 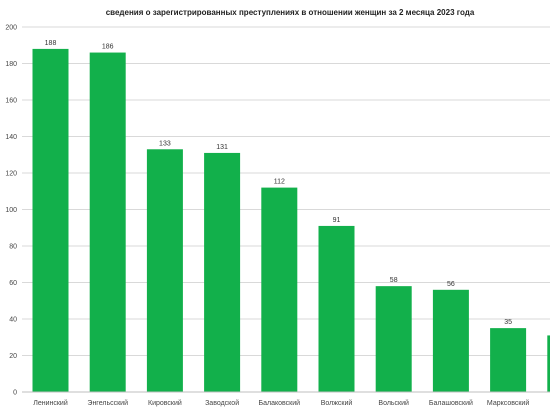 I want to click on y-tick-label: 80, so click(x=13, y=247).